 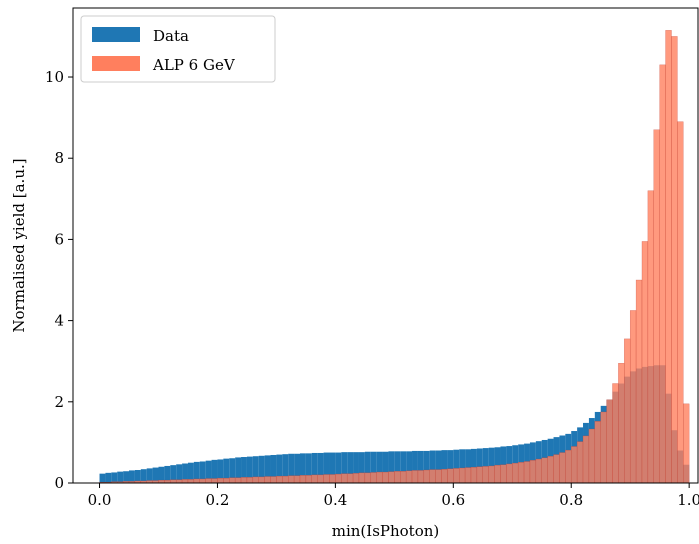 What do you see at coordinates (116, 63) in the screenshot?
I see `legend-swatch-alp` at bounding box center [116, 63].